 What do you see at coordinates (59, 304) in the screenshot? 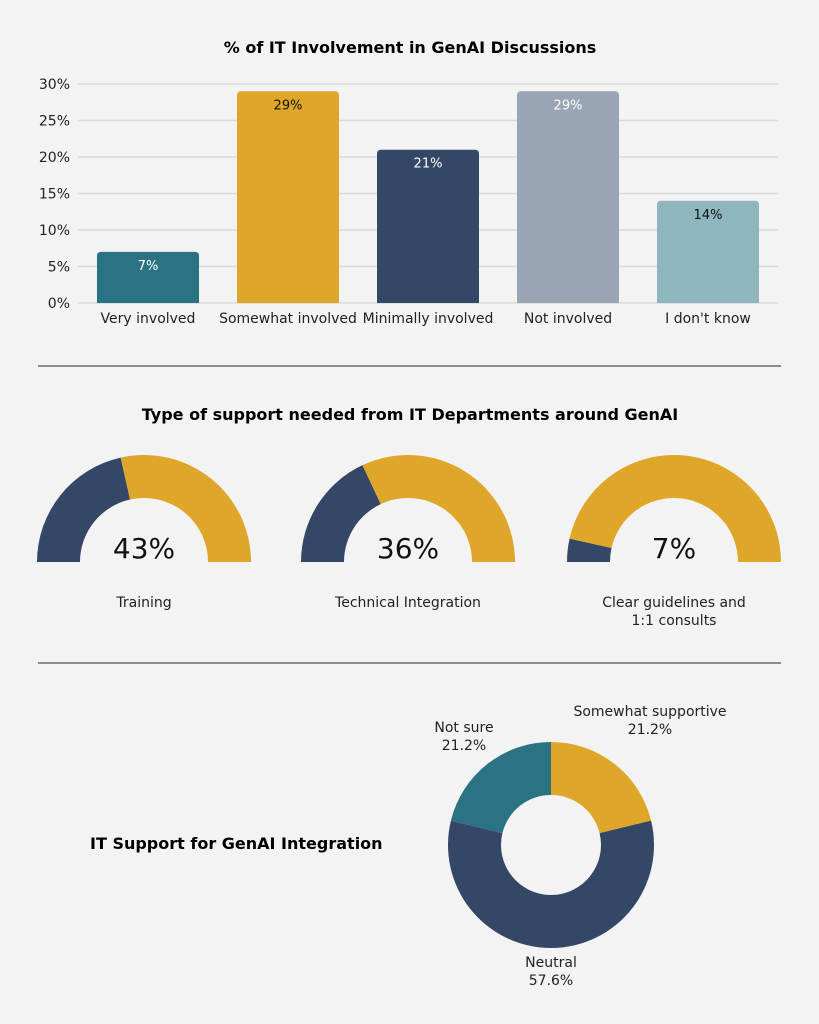
I see `y-tick-label: 0%` at bounding box center [59, 304].